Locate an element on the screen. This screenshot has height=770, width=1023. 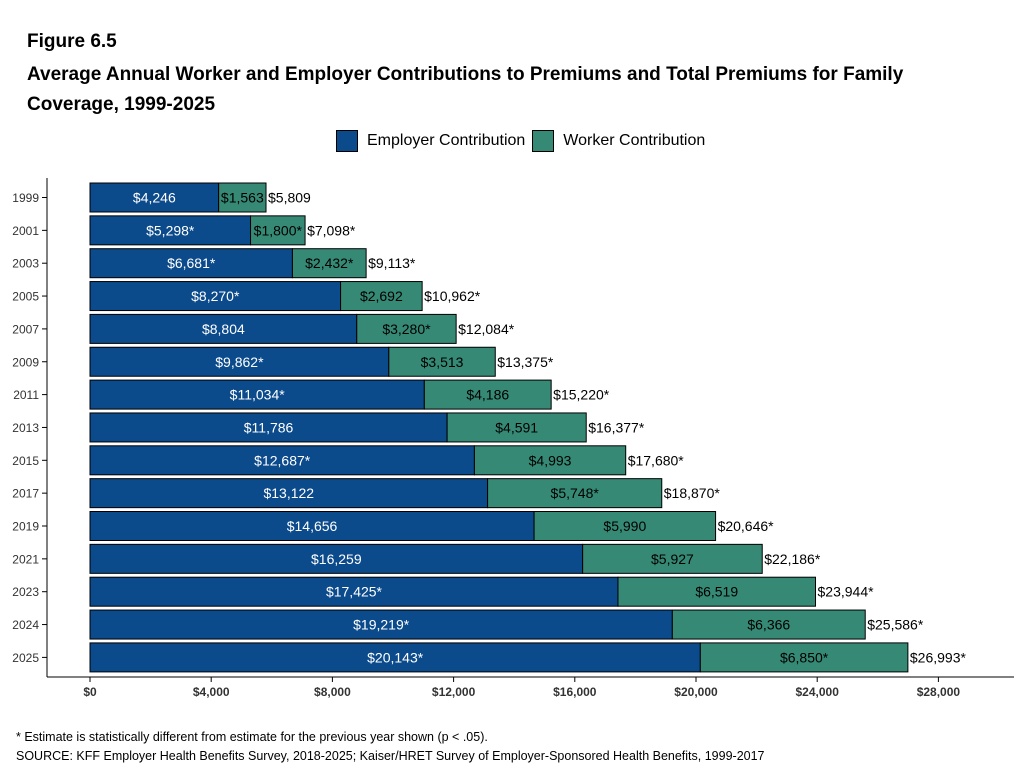
label-employer-2005: $8,270* is located at coordinates (215, 296).